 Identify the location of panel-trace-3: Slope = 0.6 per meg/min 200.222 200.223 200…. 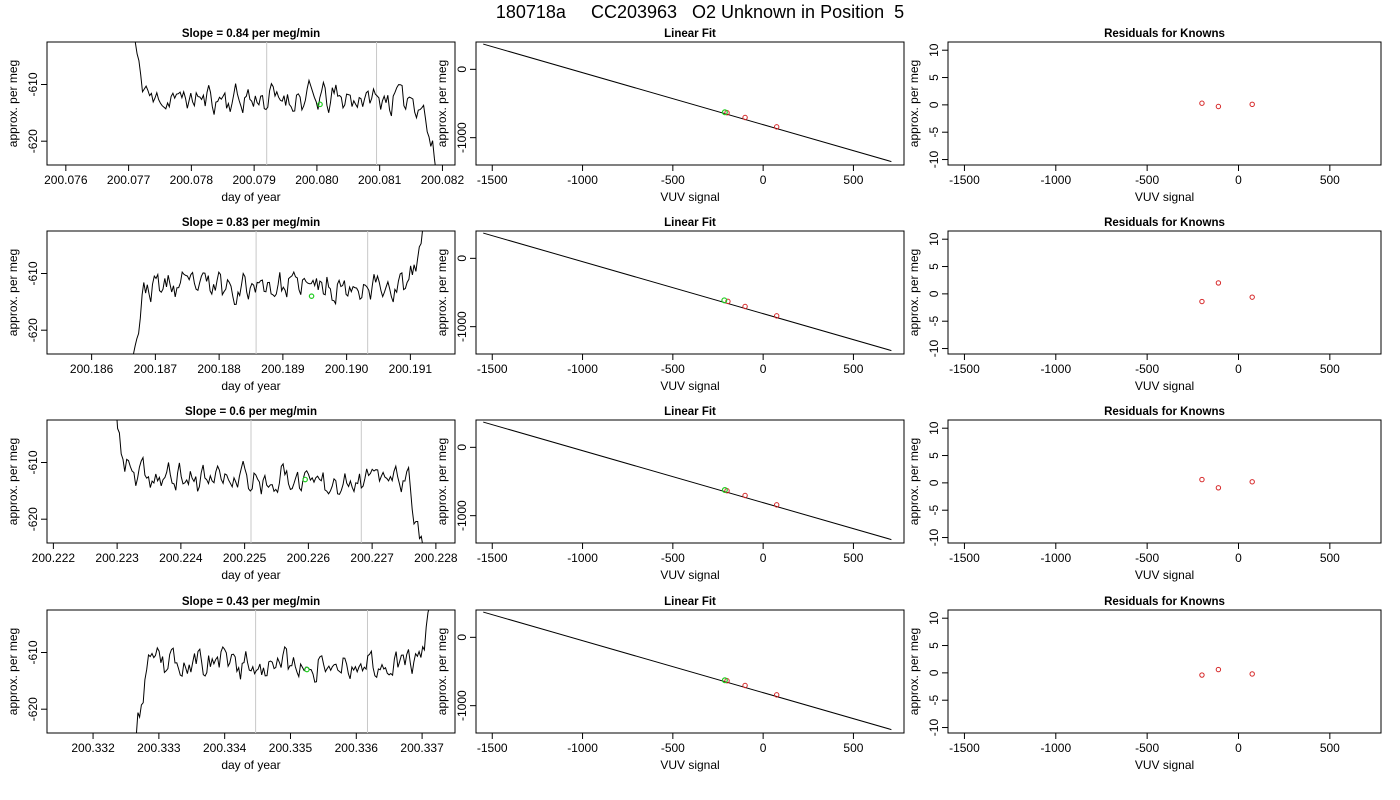
(232, 494).